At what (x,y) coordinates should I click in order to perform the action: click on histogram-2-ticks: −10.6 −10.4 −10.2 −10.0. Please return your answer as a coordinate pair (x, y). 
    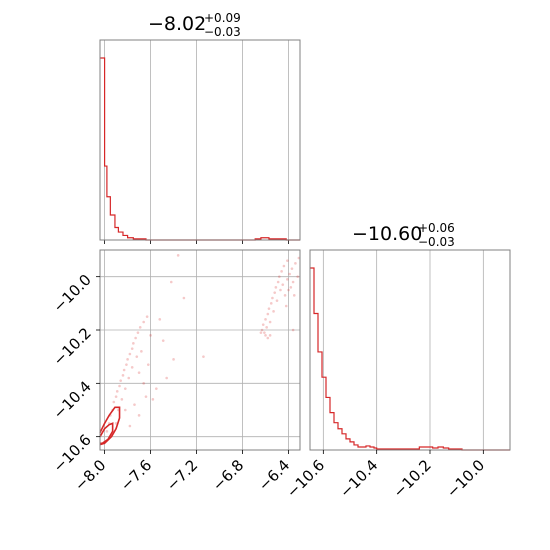
    Looking at the image, I should click on (385, 475).